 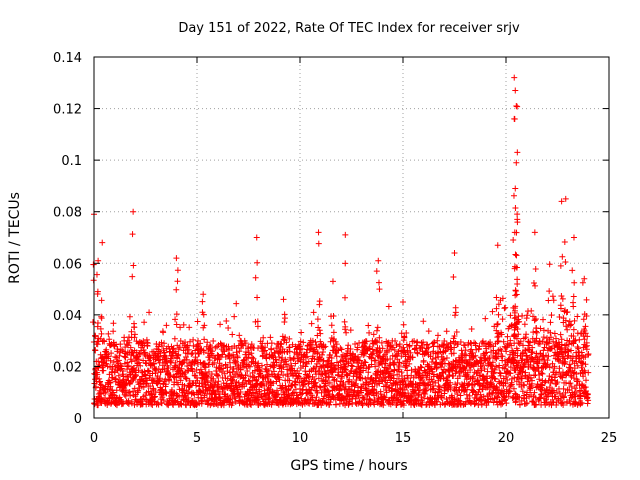 What do you see at coordinates (78, 419) in the screenshot?
I see `y-tick-label: 0` at bounding box center [78, 419].